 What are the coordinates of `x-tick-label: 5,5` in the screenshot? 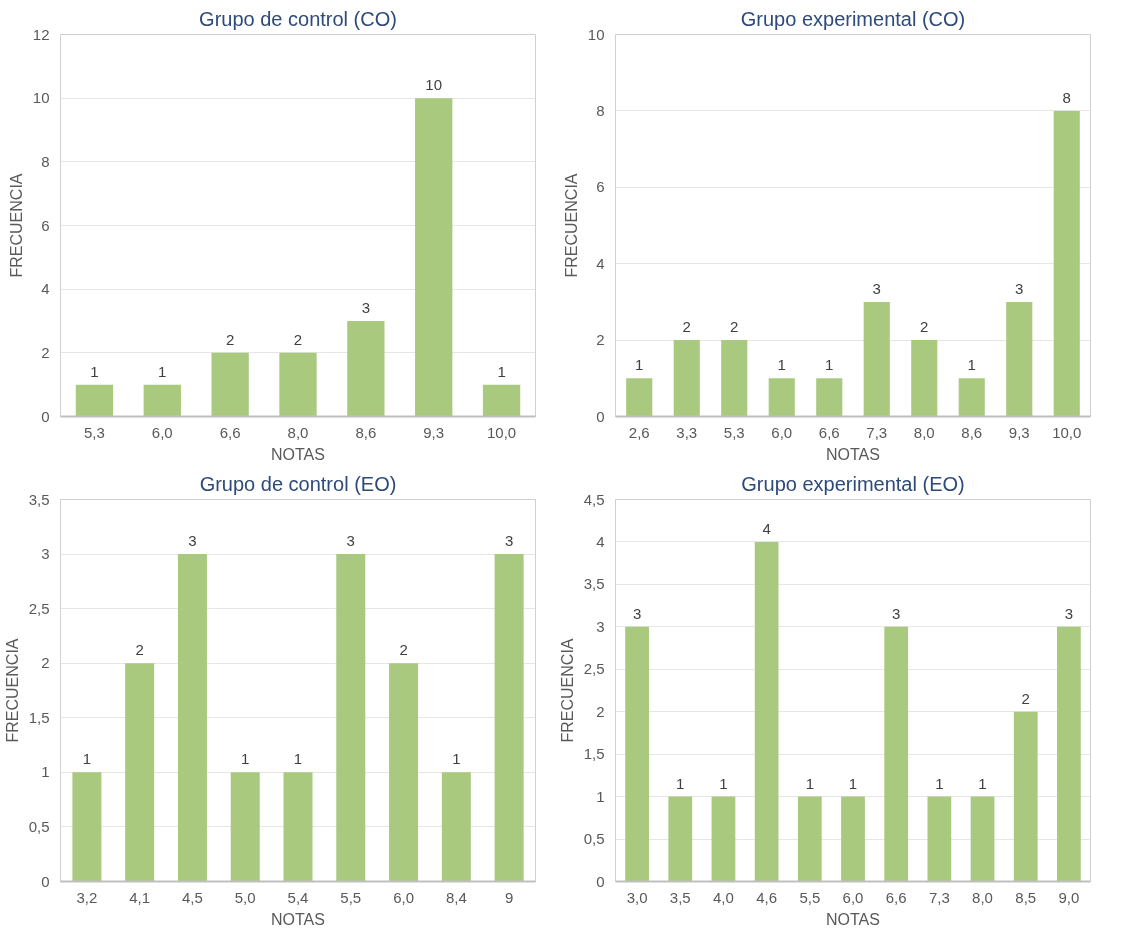 It's located at (351, 897).